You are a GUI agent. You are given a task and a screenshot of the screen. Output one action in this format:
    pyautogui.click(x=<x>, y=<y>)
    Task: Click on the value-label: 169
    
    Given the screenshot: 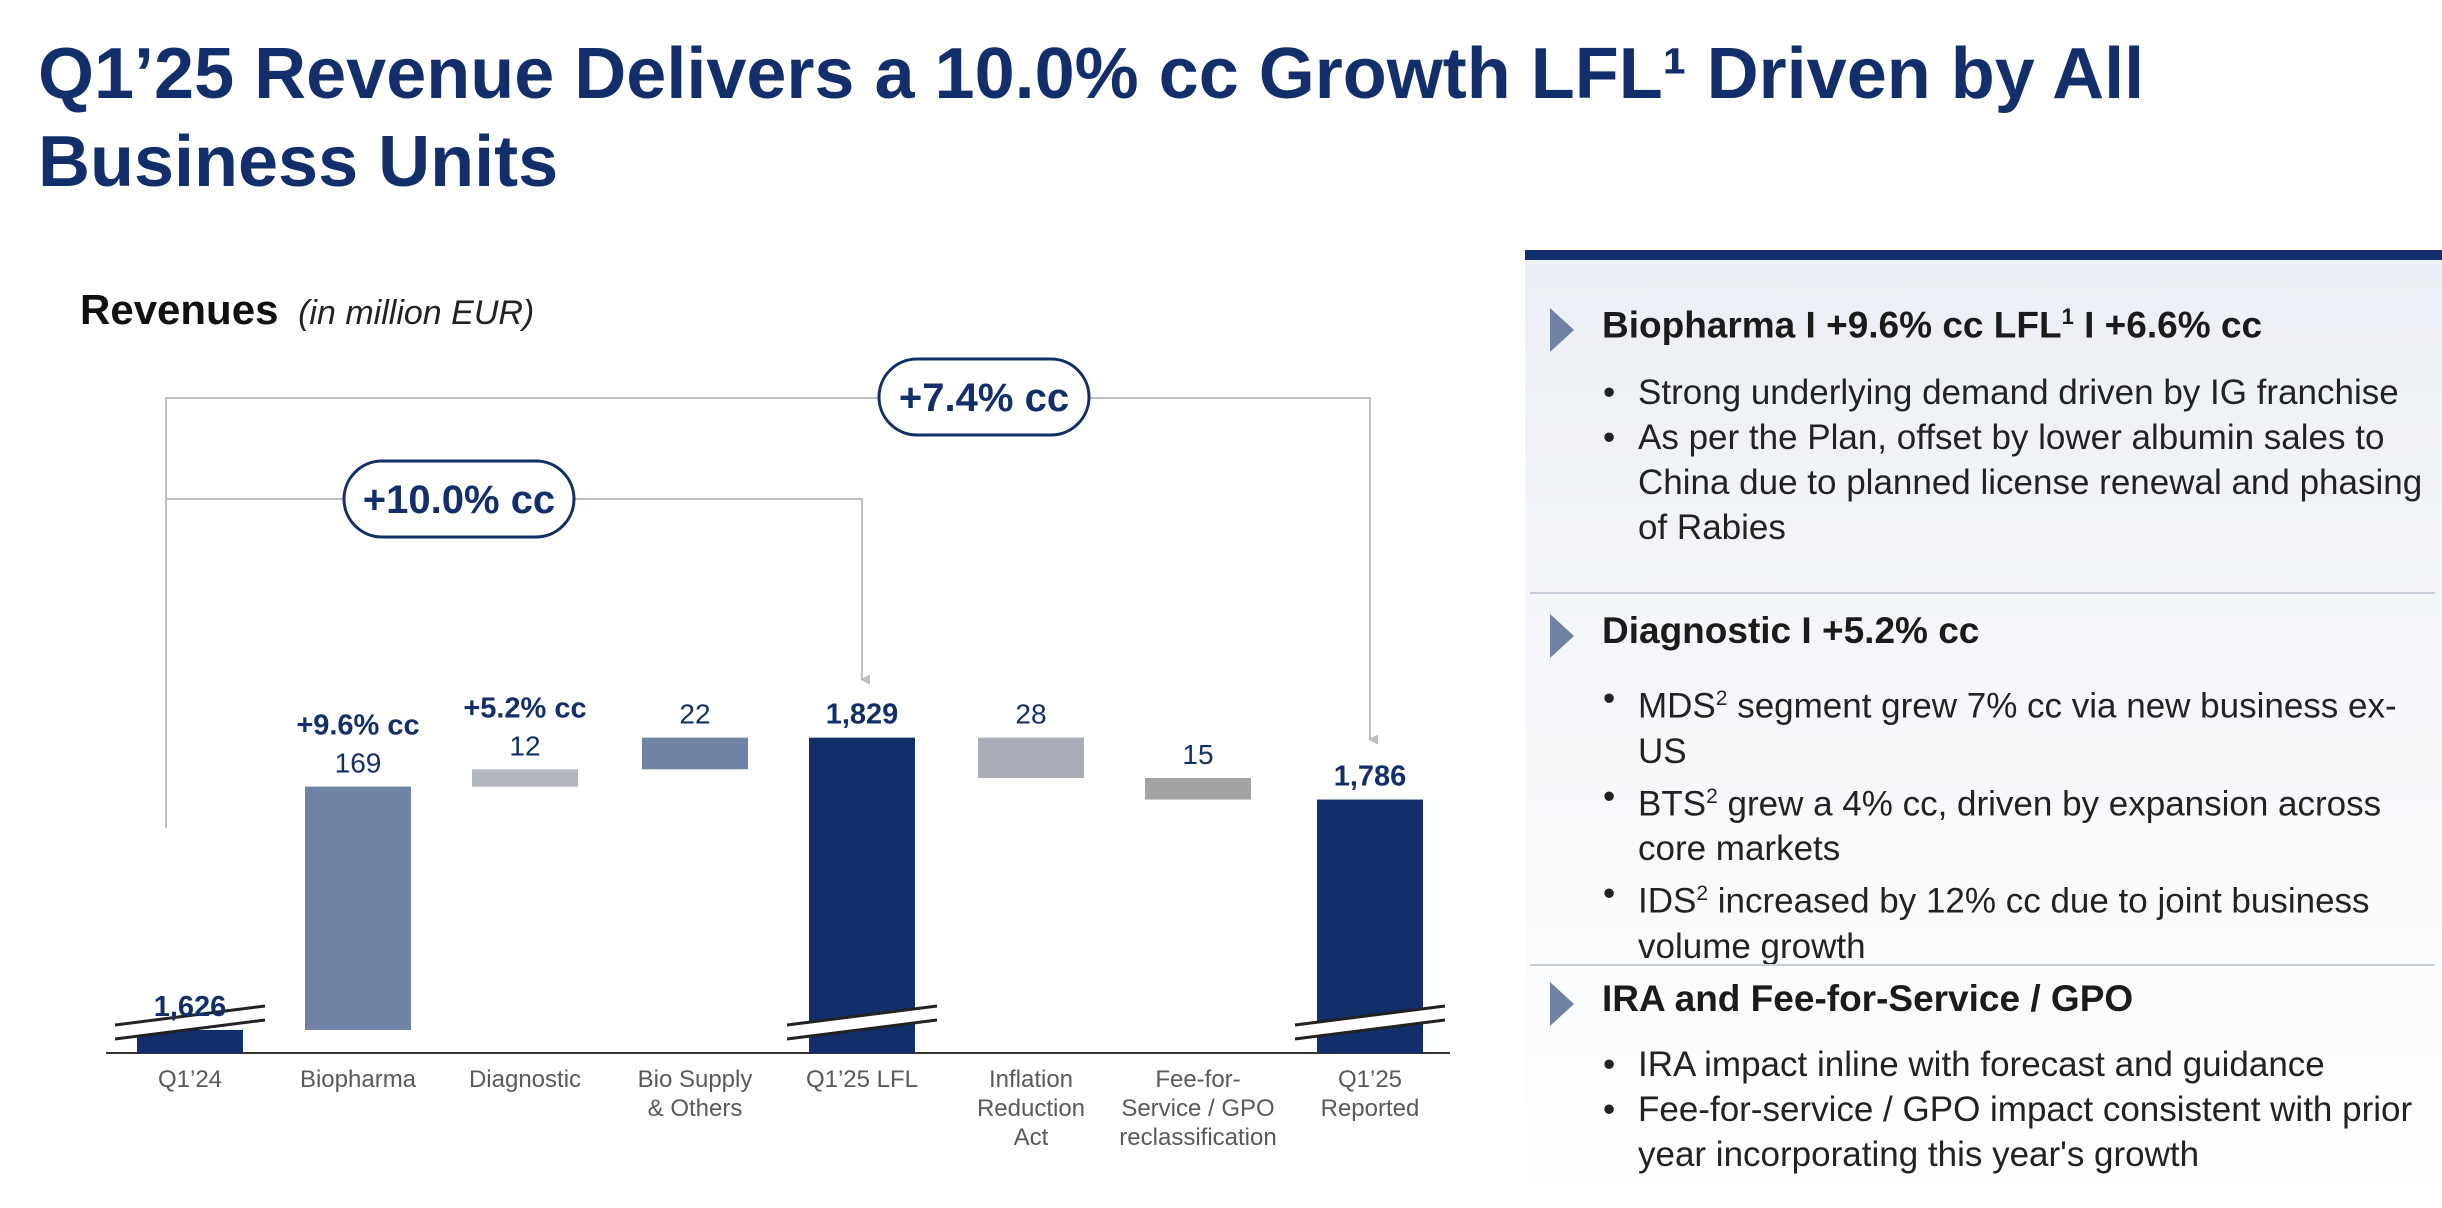 What is the action you would take?
    pyautogui.click(x=358, y=763)
    